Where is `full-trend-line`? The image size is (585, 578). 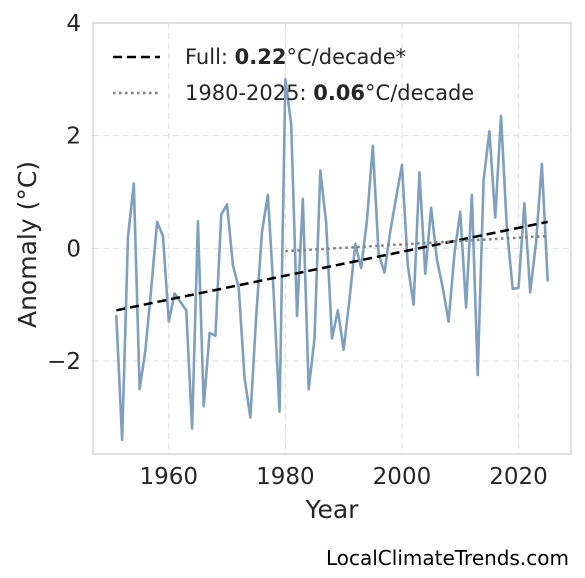
full-trend-line is located at coordinates (332, 266).